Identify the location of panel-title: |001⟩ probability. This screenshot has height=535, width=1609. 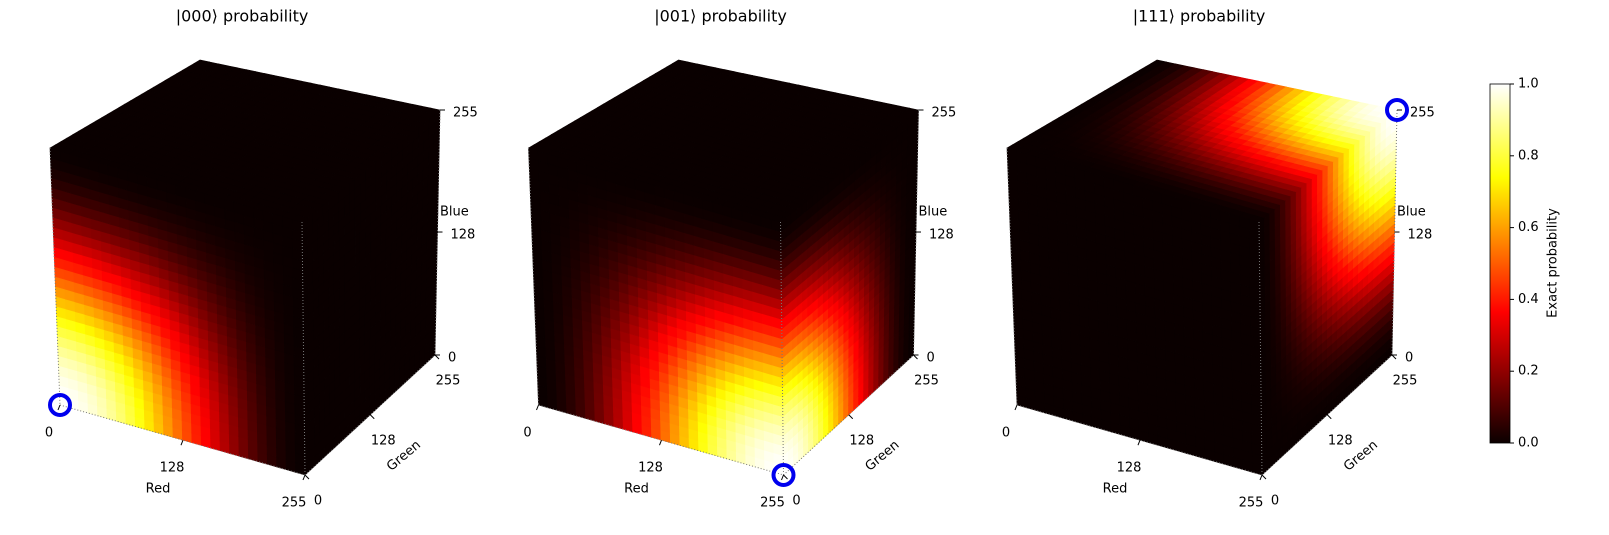
(720, 16).